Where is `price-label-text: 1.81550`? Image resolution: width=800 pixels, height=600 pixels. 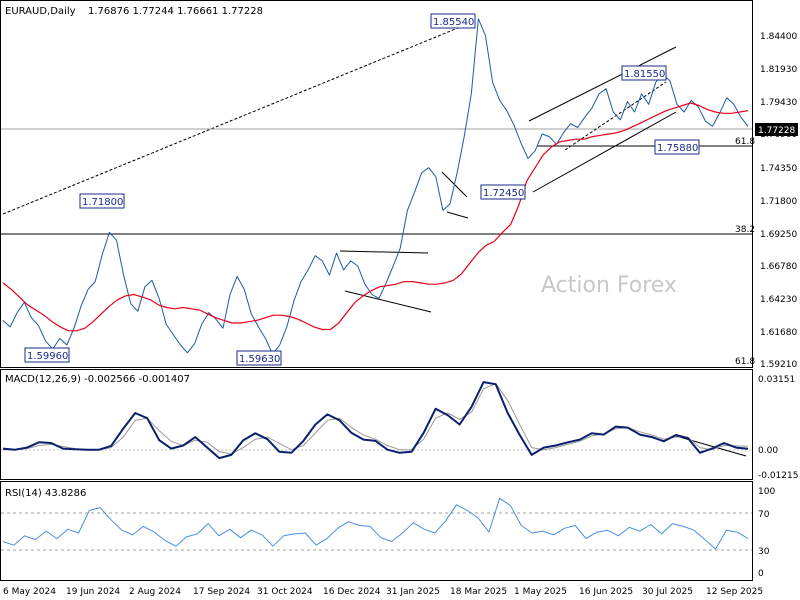 price-label-text: 1.81550 is located at coordinates (644, 74).